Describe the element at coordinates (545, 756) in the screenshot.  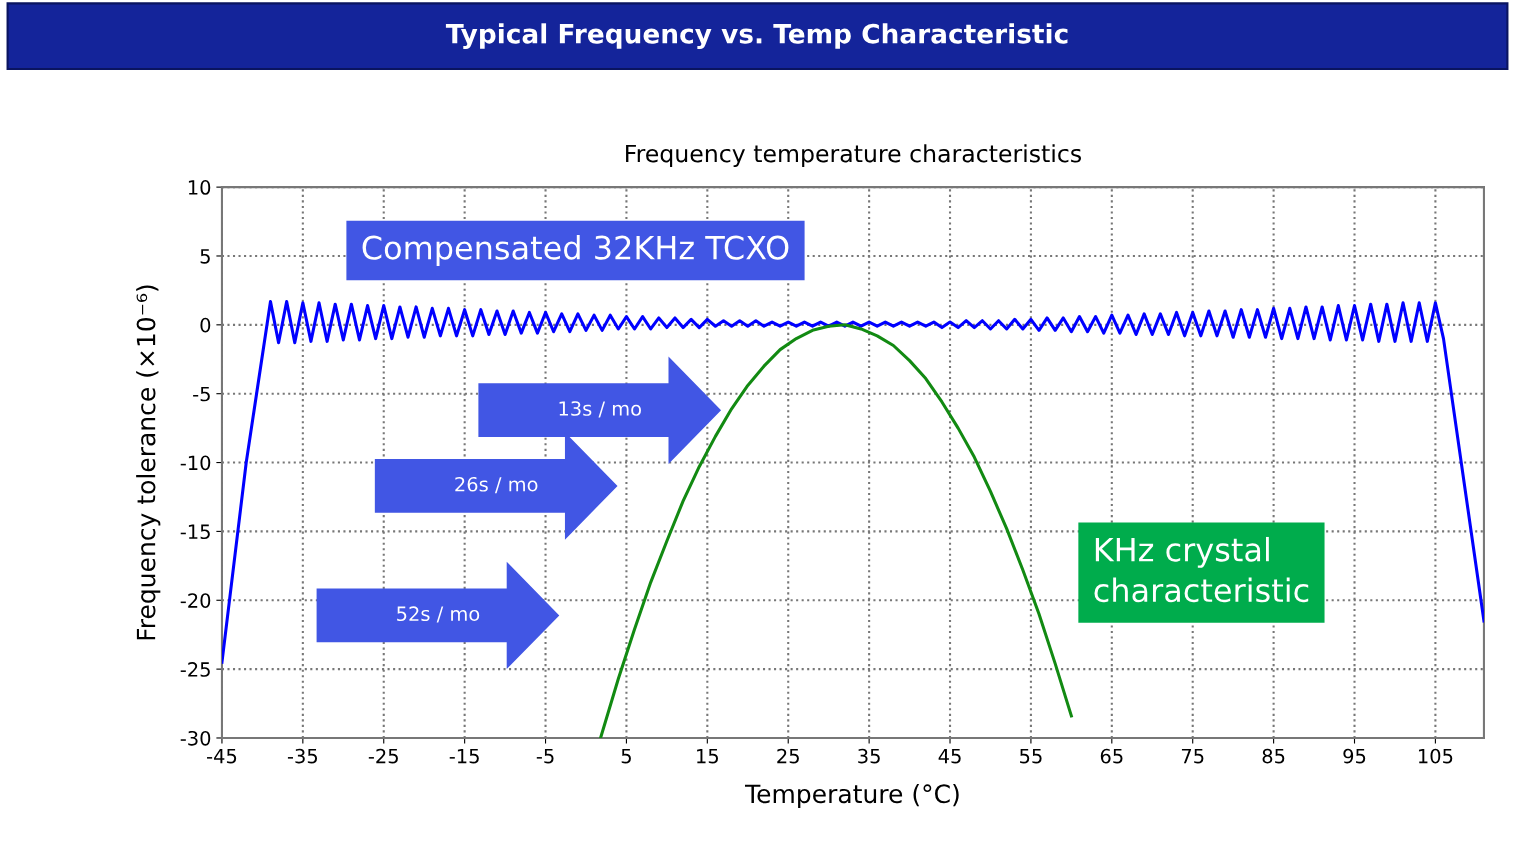
I see `x-tick-label: -5` at that location.